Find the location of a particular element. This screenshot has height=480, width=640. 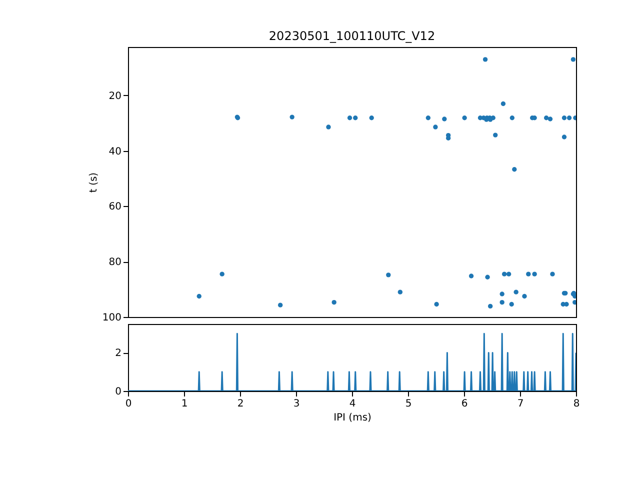

x-tick-label: 3 is located at coordinates (296, 404).